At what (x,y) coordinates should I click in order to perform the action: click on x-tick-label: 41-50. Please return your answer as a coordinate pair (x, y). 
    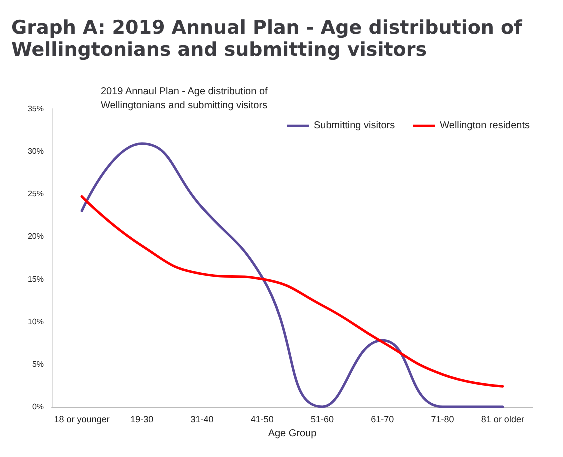
    Looking at the image, I should click on (262, 419).